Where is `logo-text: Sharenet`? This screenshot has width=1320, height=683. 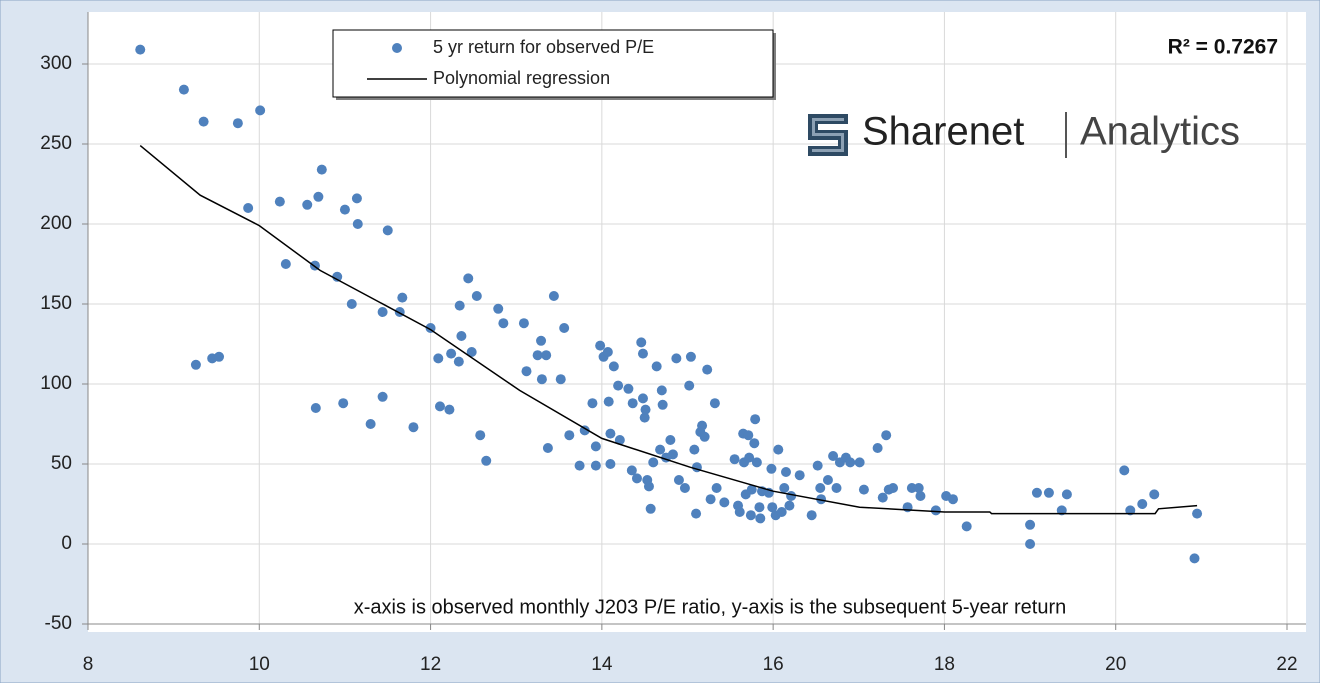 logo-text: Sharenet is located at coordinates (943, 132).